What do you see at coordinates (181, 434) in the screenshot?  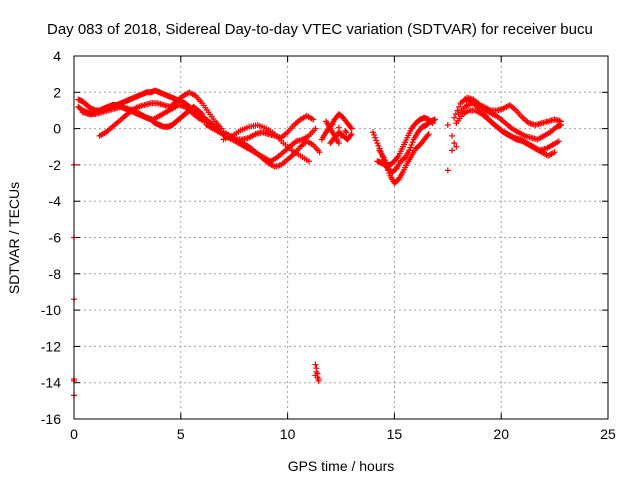 I see `x-tick-label: 5` at bounding box center [181, 434].